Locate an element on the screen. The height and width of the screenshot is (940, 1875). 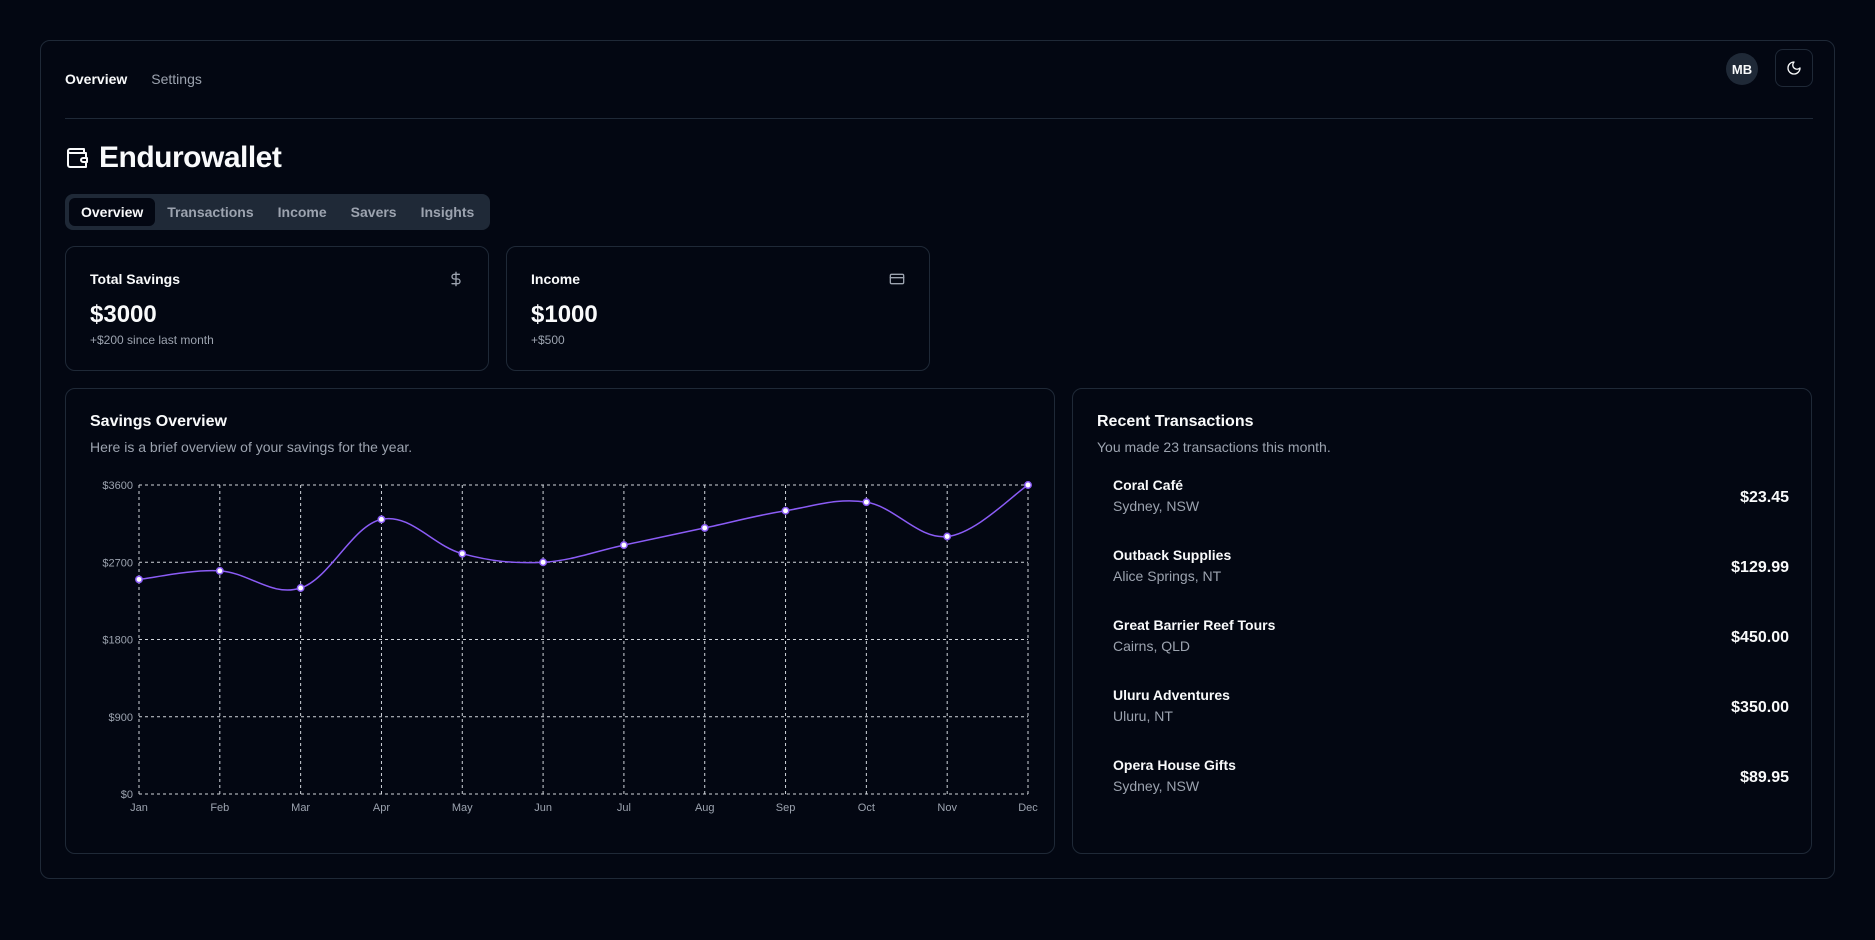
savings-line is located at coordinates (583, 537).